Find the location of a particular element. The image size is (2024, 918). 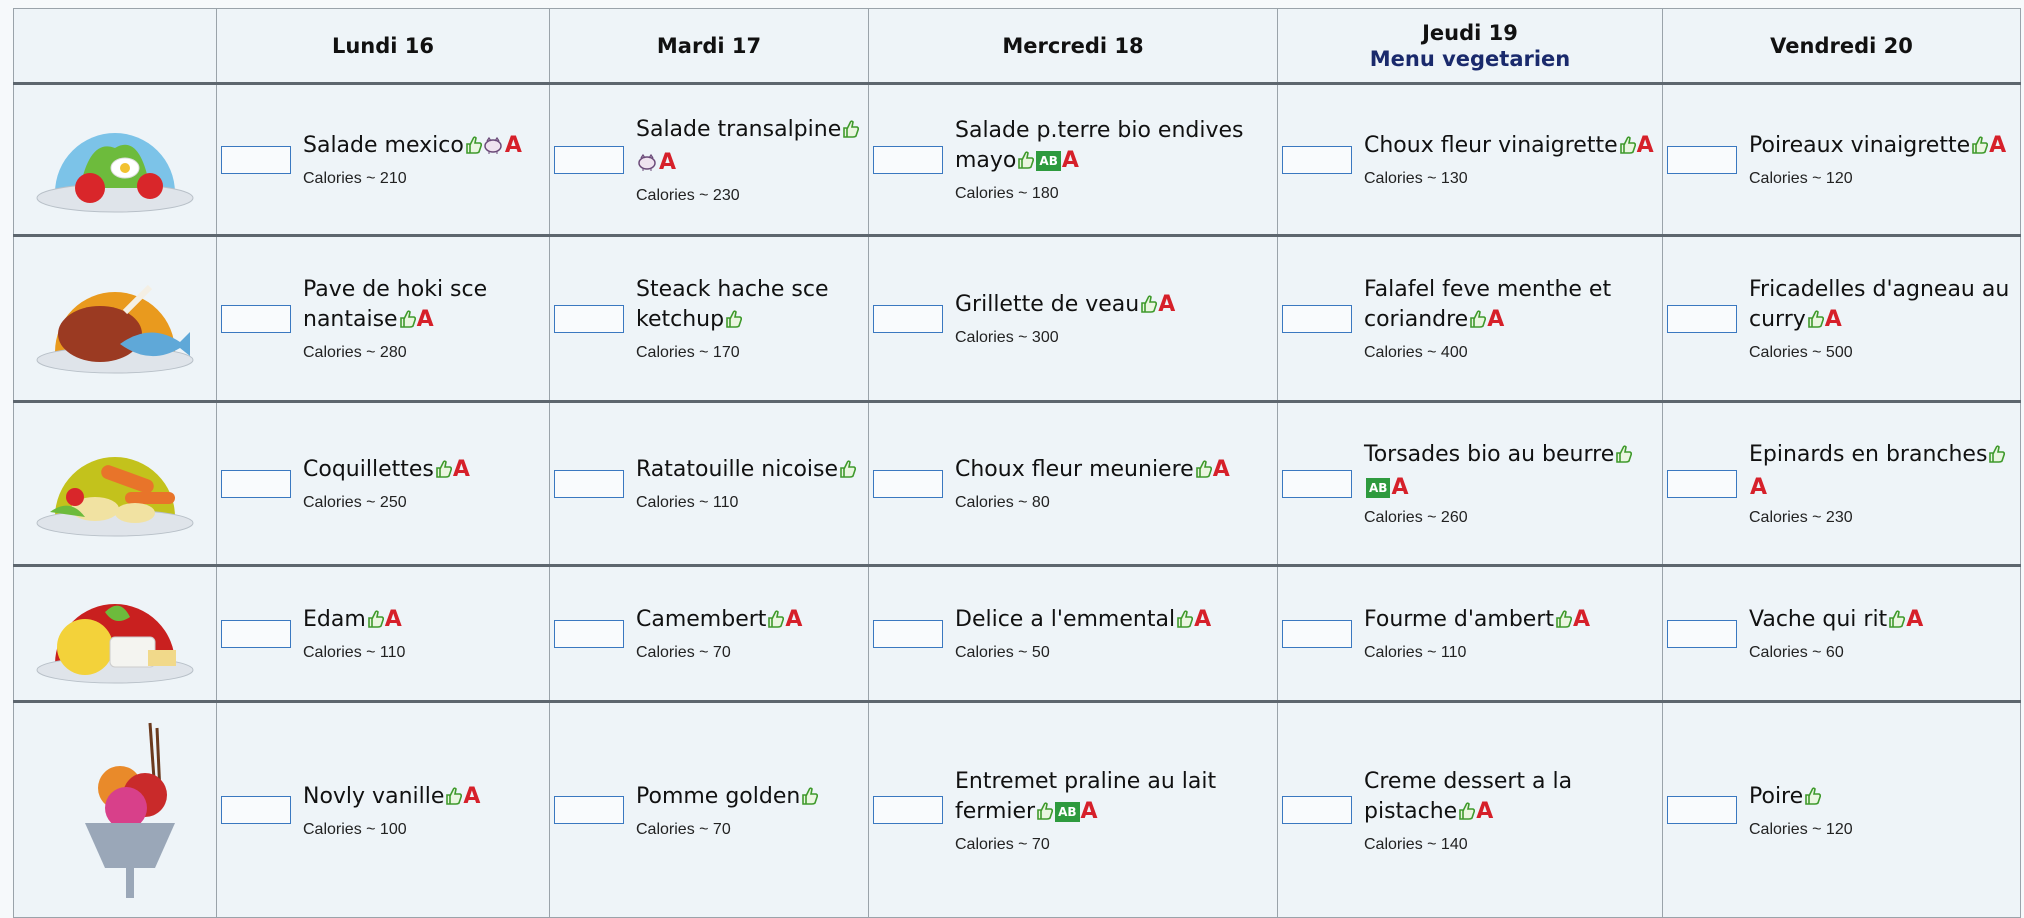

dish-line: Choux fleur vinaigrette A is located at coordinates (1511, 147).